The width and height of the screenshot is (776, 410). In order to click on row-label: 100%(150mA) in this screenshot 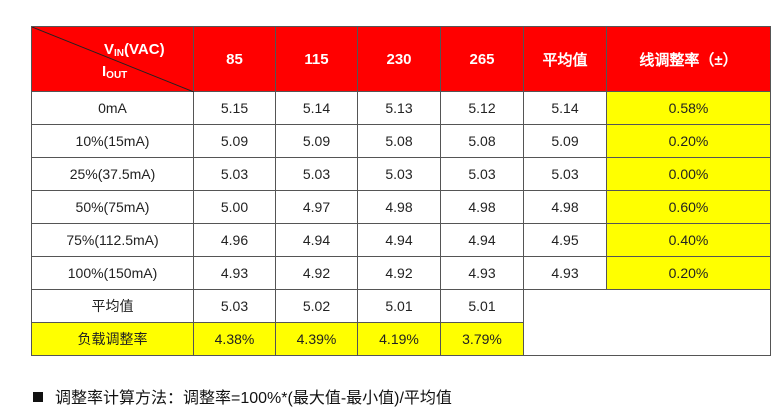, I will do `click(112, 273)`.